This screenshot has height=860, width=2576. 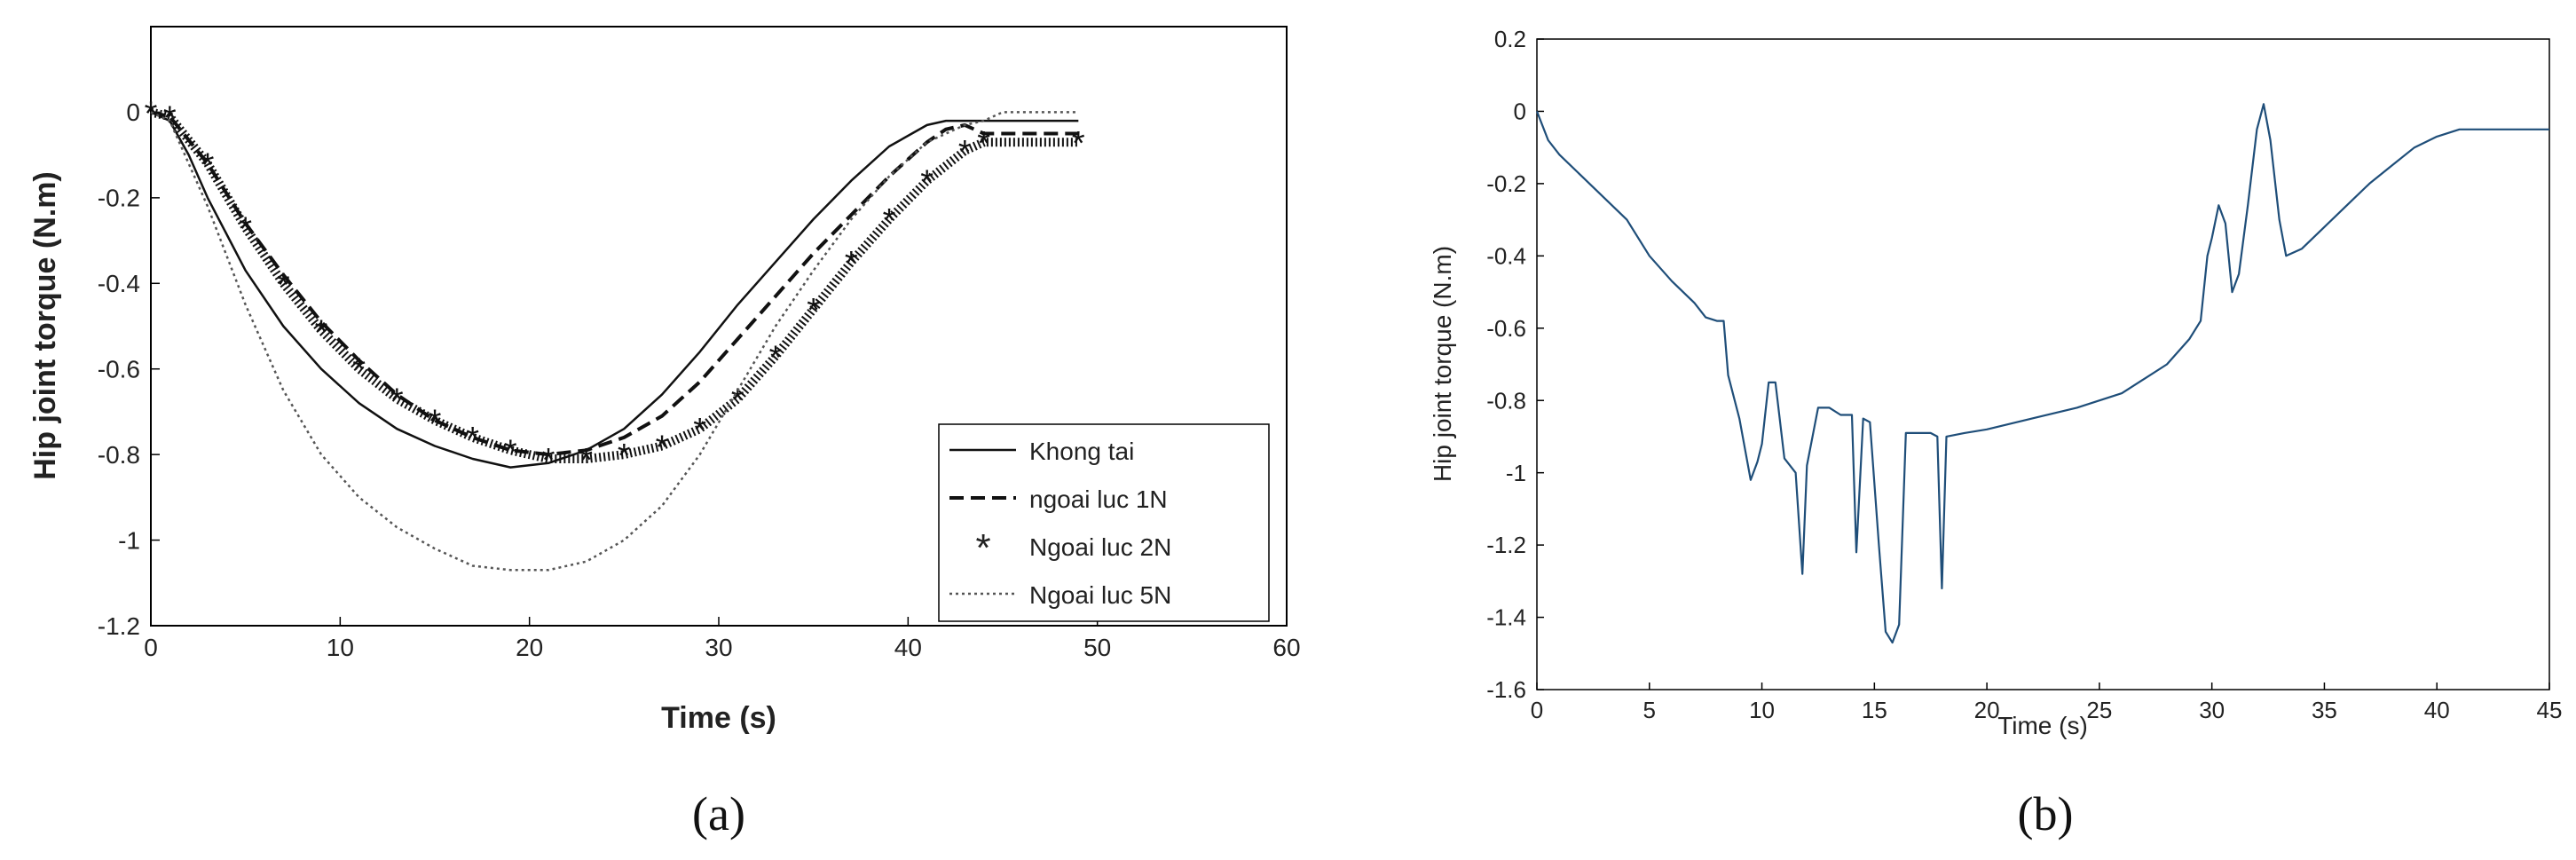 I want to click on legend-label-khong-tai: Khong tai, so click(x=1081, y=451).